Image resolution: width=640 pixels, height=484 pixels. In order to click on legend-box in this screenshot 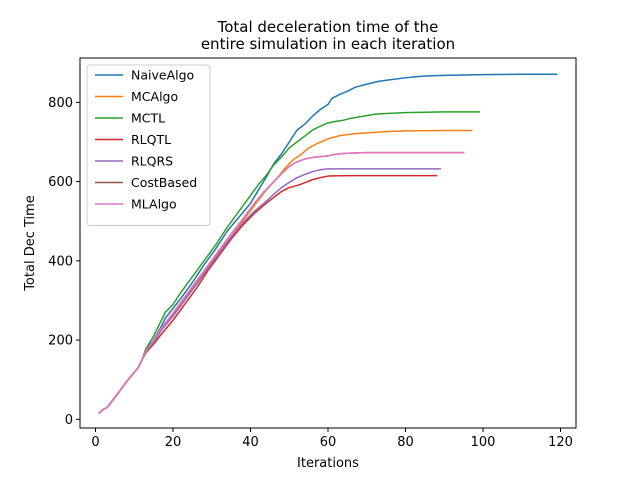, I will do `click(148, 145)`.